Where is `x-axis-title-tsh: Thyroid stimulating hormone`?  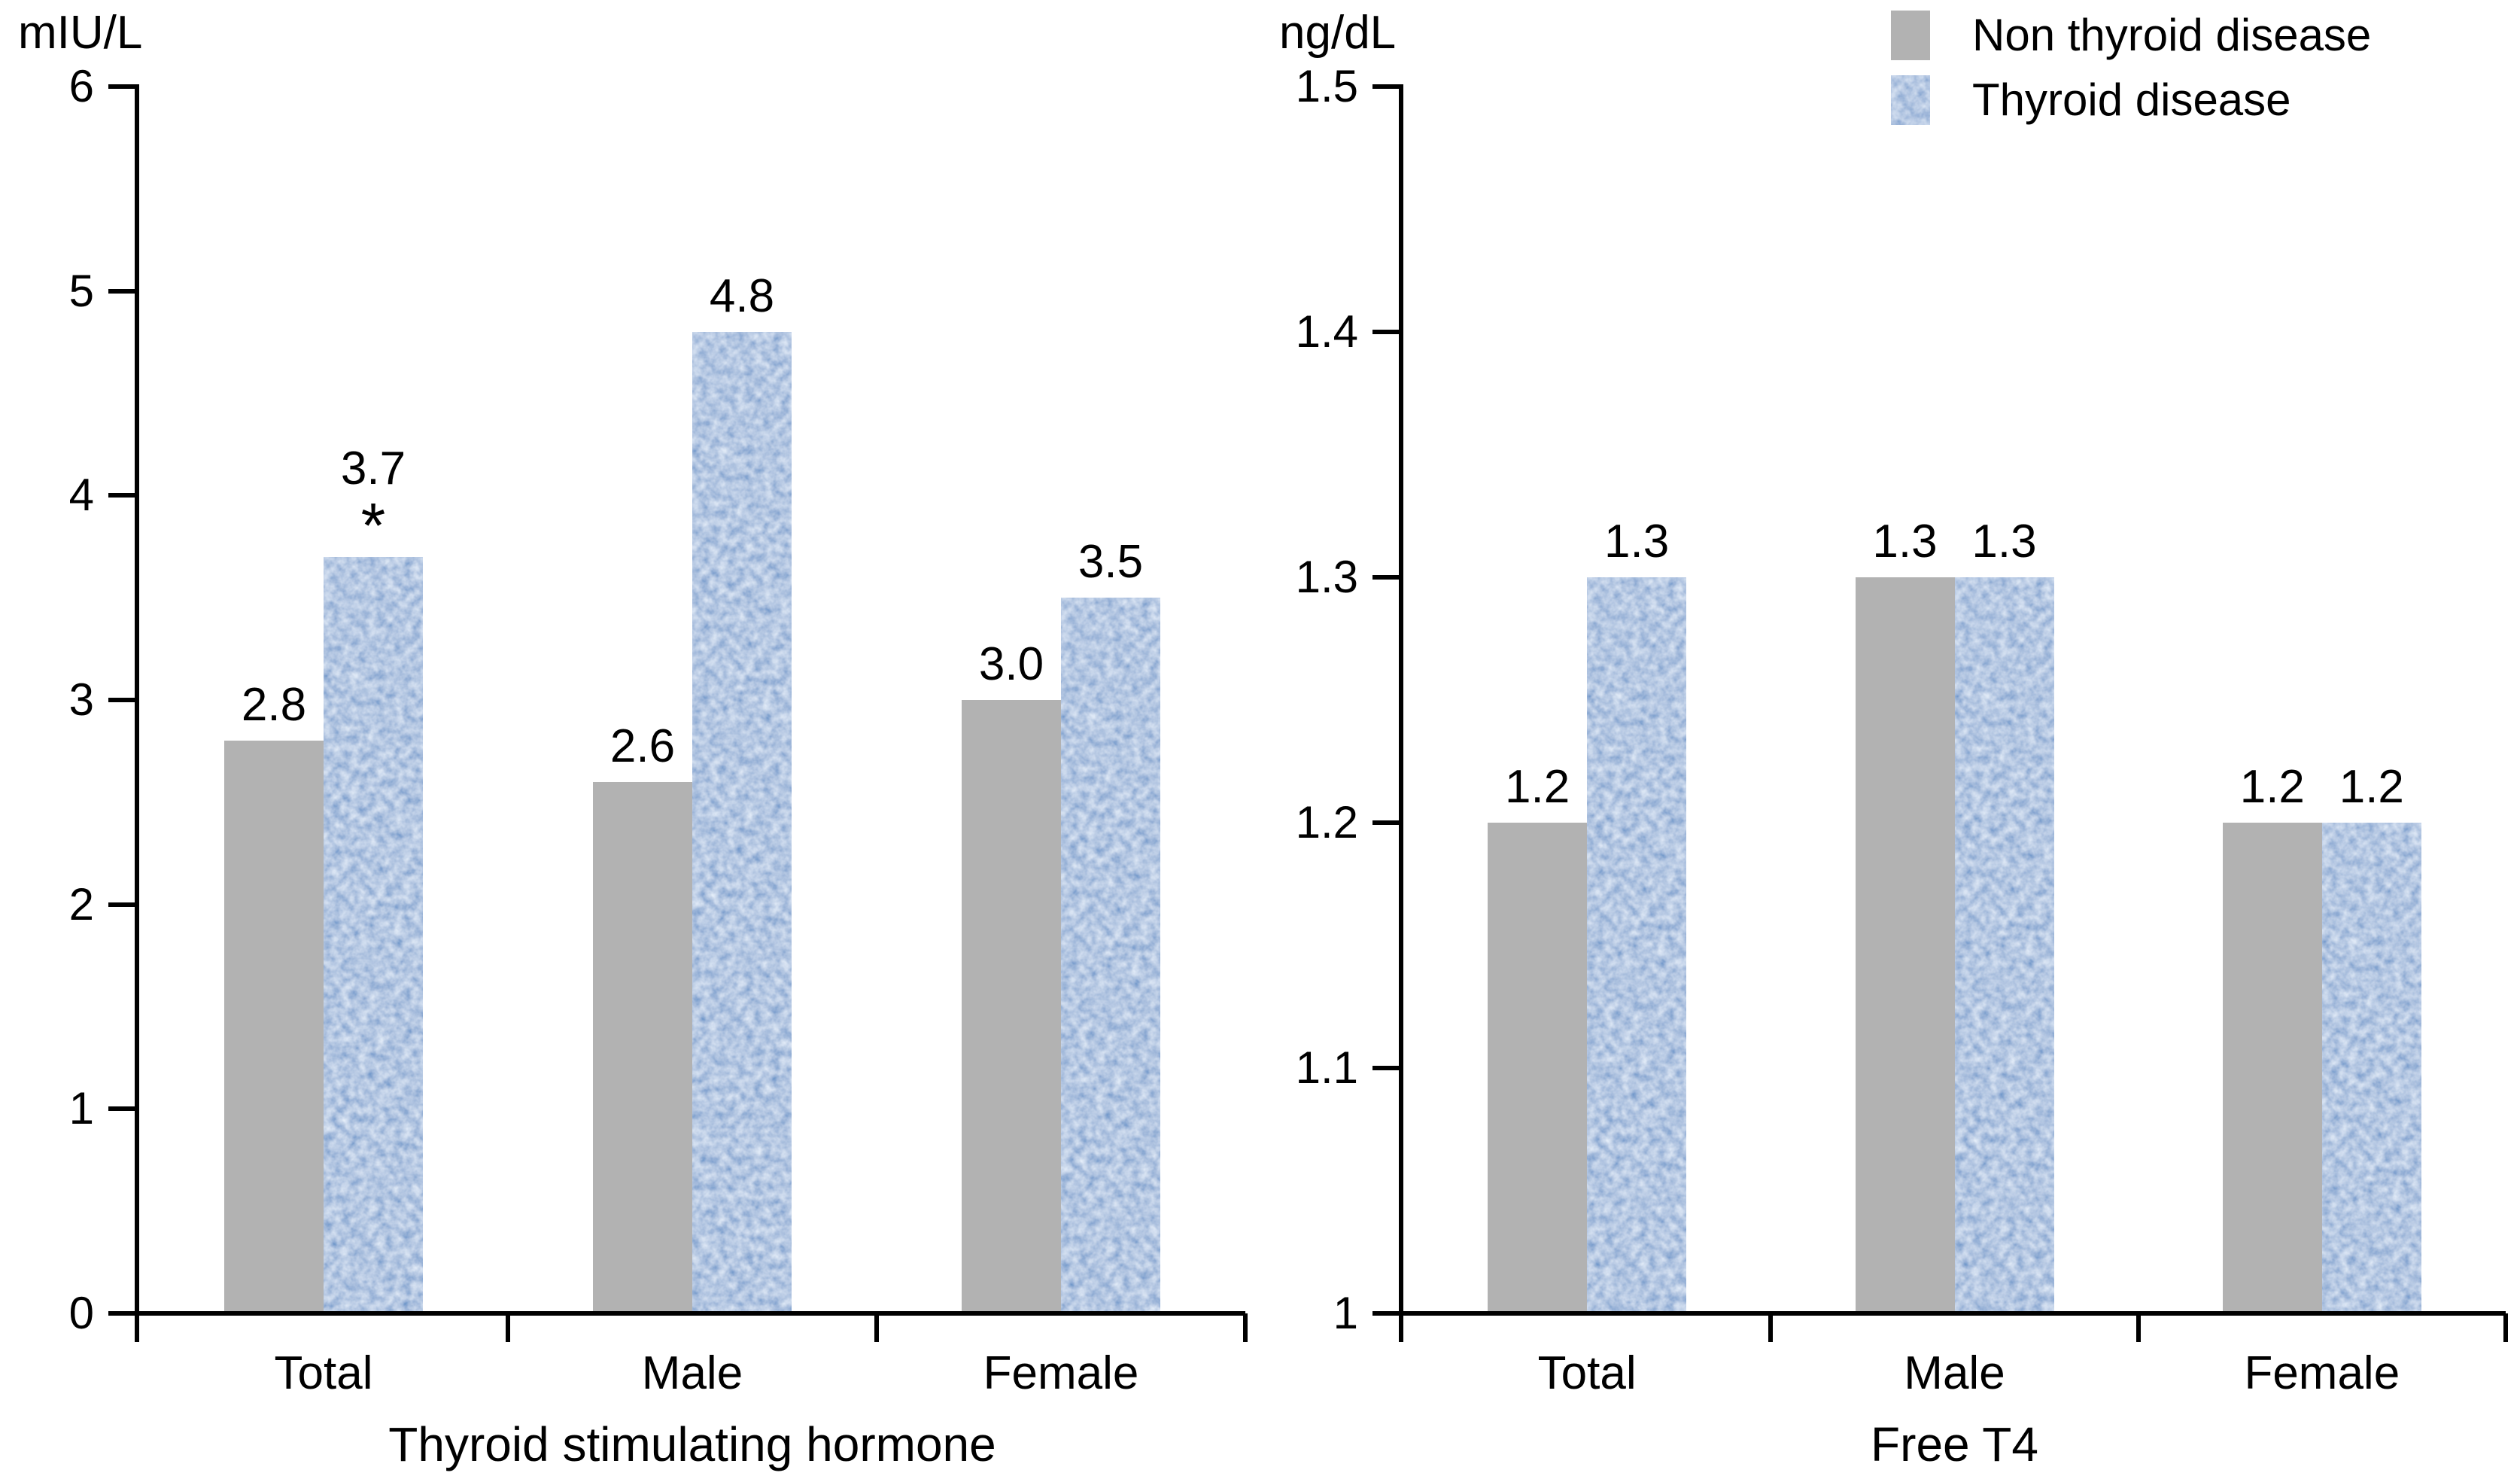 x-axis-title-tsh: Thyroid stimulating hormone is located at coordinates (692, 1444).